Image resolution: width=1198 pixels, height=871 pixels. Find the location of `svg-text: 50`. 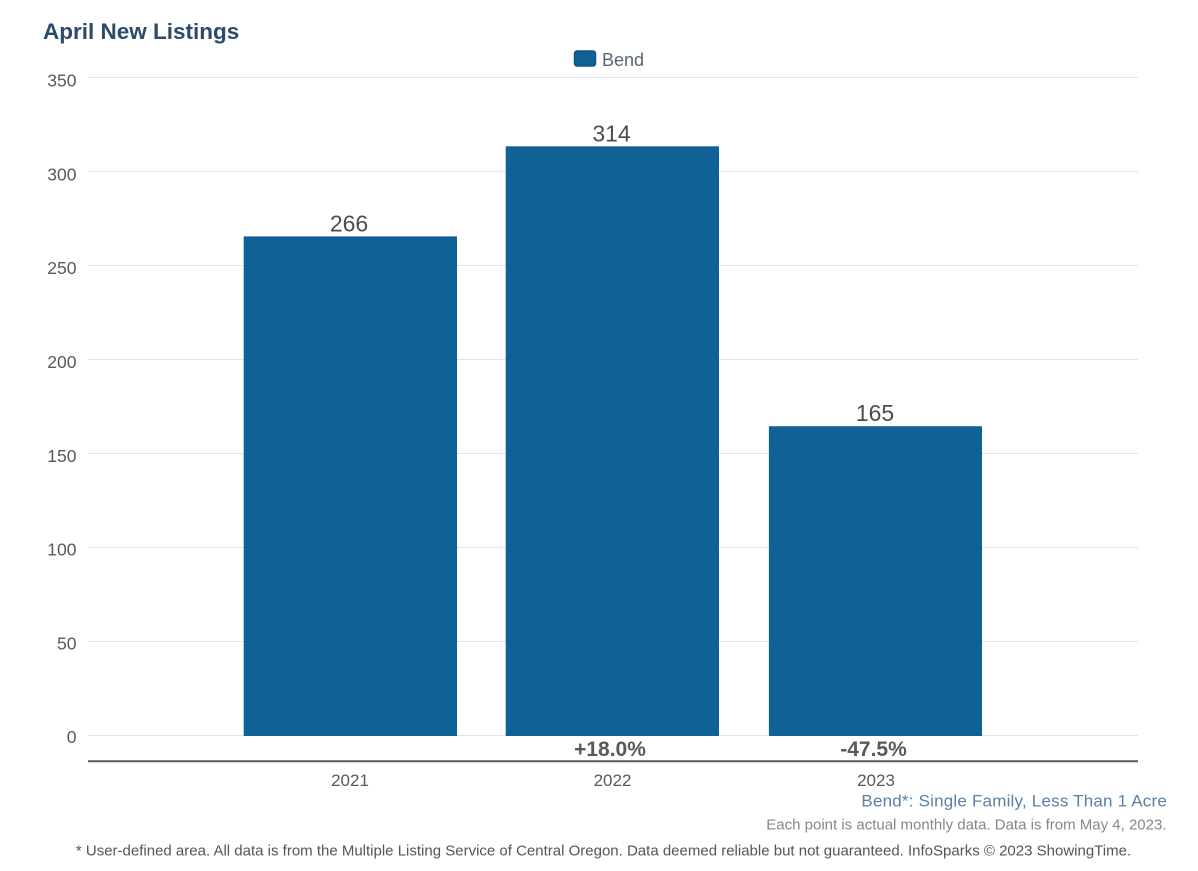

svg-text: 50 is located at coordinates (67, 643).